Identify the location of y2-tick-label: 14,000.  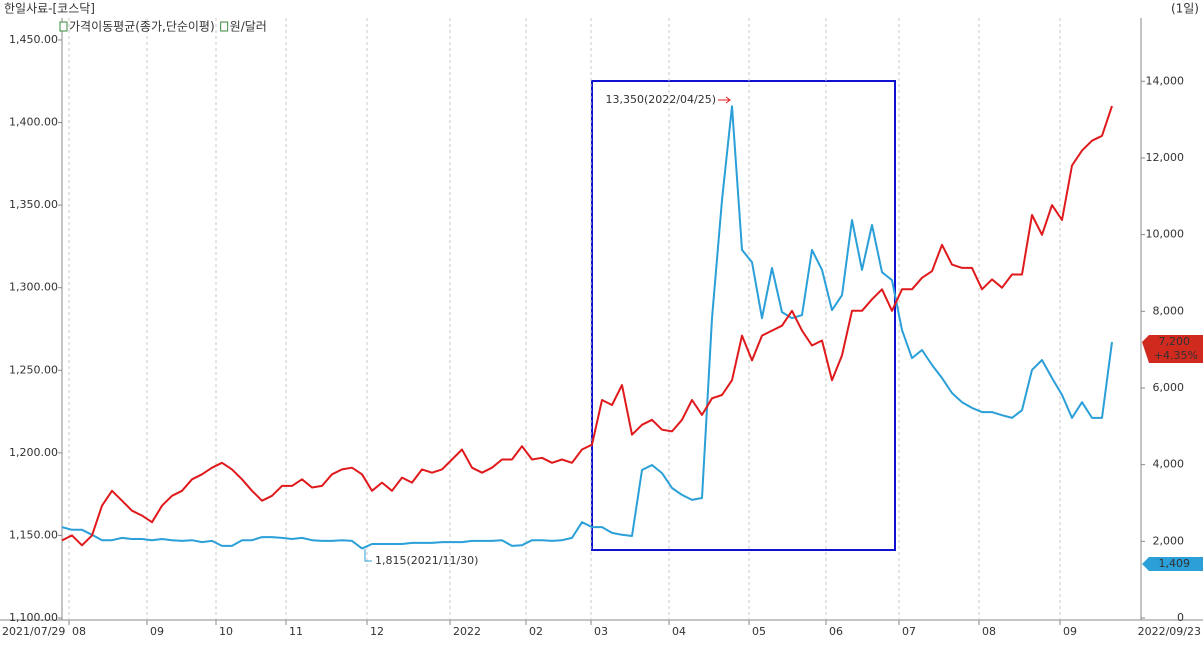
(1165, 80).